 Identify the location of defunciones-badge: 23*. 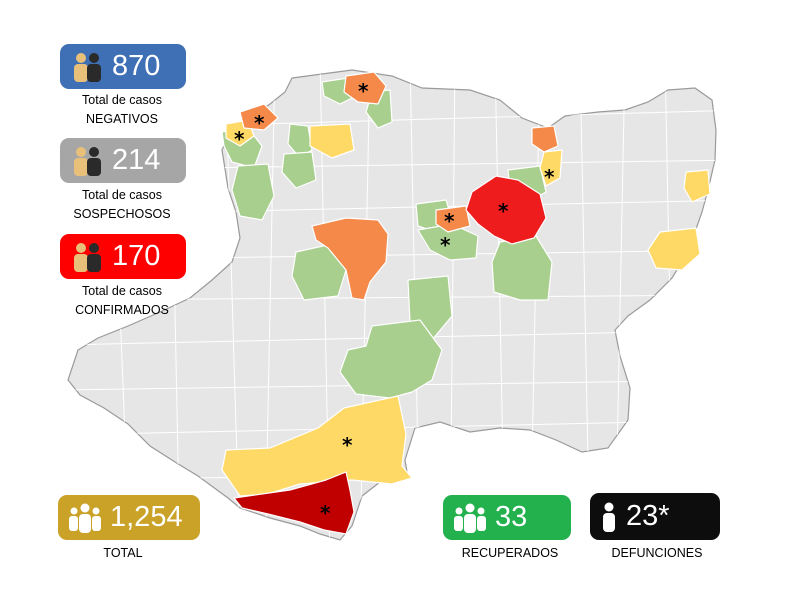
(655, 516).